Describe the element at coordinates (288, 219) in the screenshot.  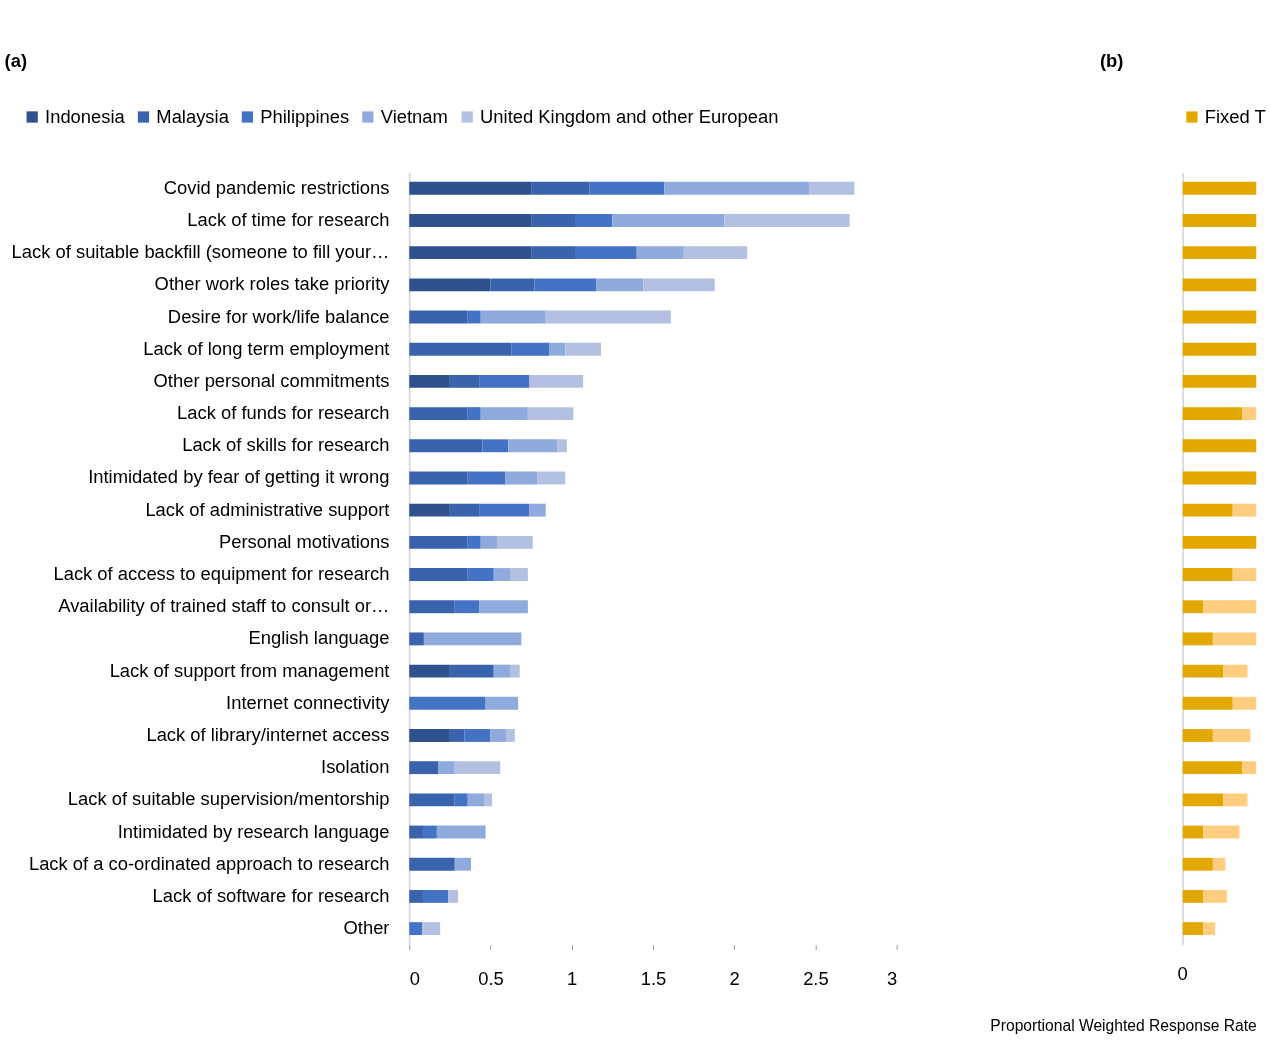
I see `y-tick-label: Lack of time for research` at that location.